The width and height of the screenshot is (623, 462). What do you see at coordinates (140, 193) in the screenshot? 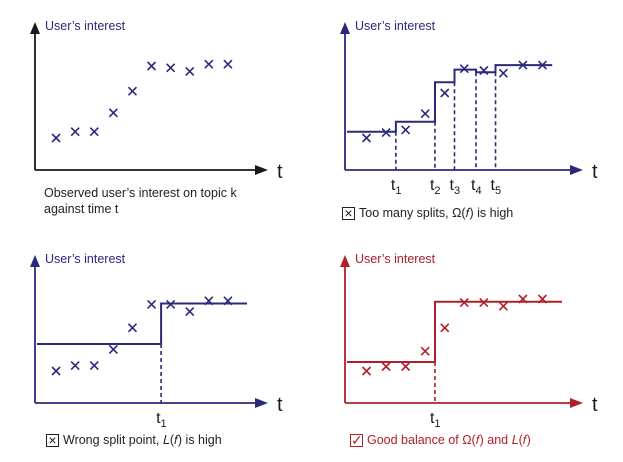
I see `caption-observed-line1: Observed user’s interest on topic k` at bounding box center [140, 193].